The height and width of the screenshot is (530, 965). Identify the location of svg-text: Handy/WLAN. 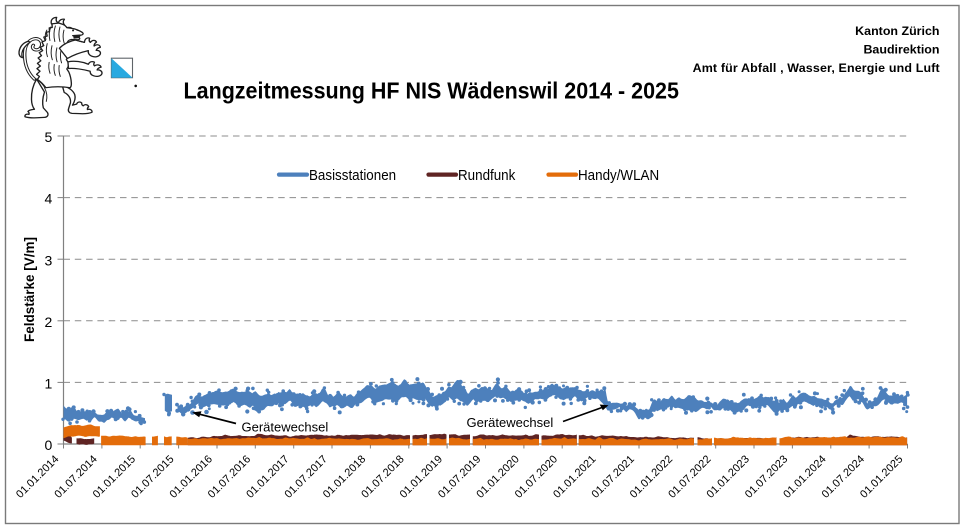
(618, 175).